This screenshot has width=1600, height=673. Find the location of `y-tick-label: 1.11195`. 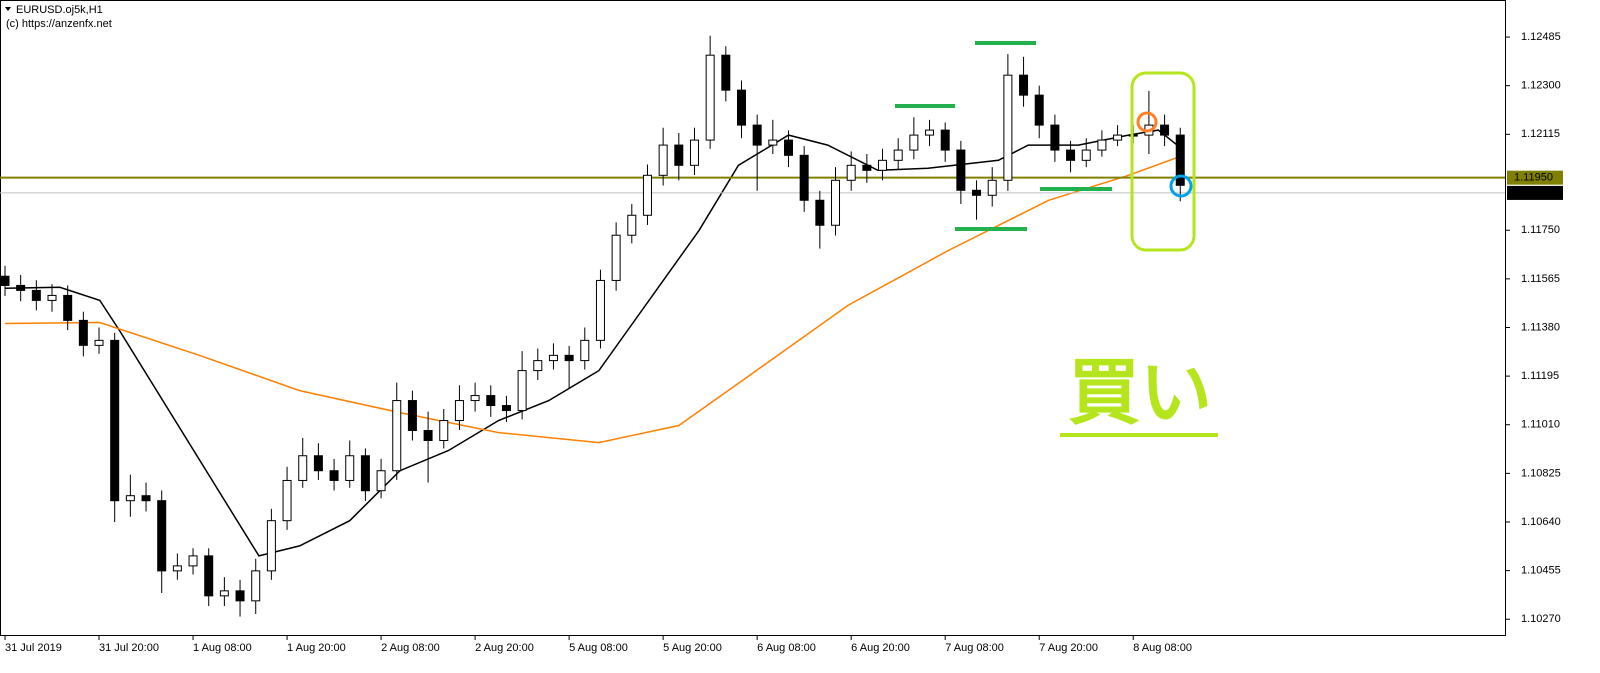

y-tick-label: 1.11195 is located at coordinates (1540, 376).